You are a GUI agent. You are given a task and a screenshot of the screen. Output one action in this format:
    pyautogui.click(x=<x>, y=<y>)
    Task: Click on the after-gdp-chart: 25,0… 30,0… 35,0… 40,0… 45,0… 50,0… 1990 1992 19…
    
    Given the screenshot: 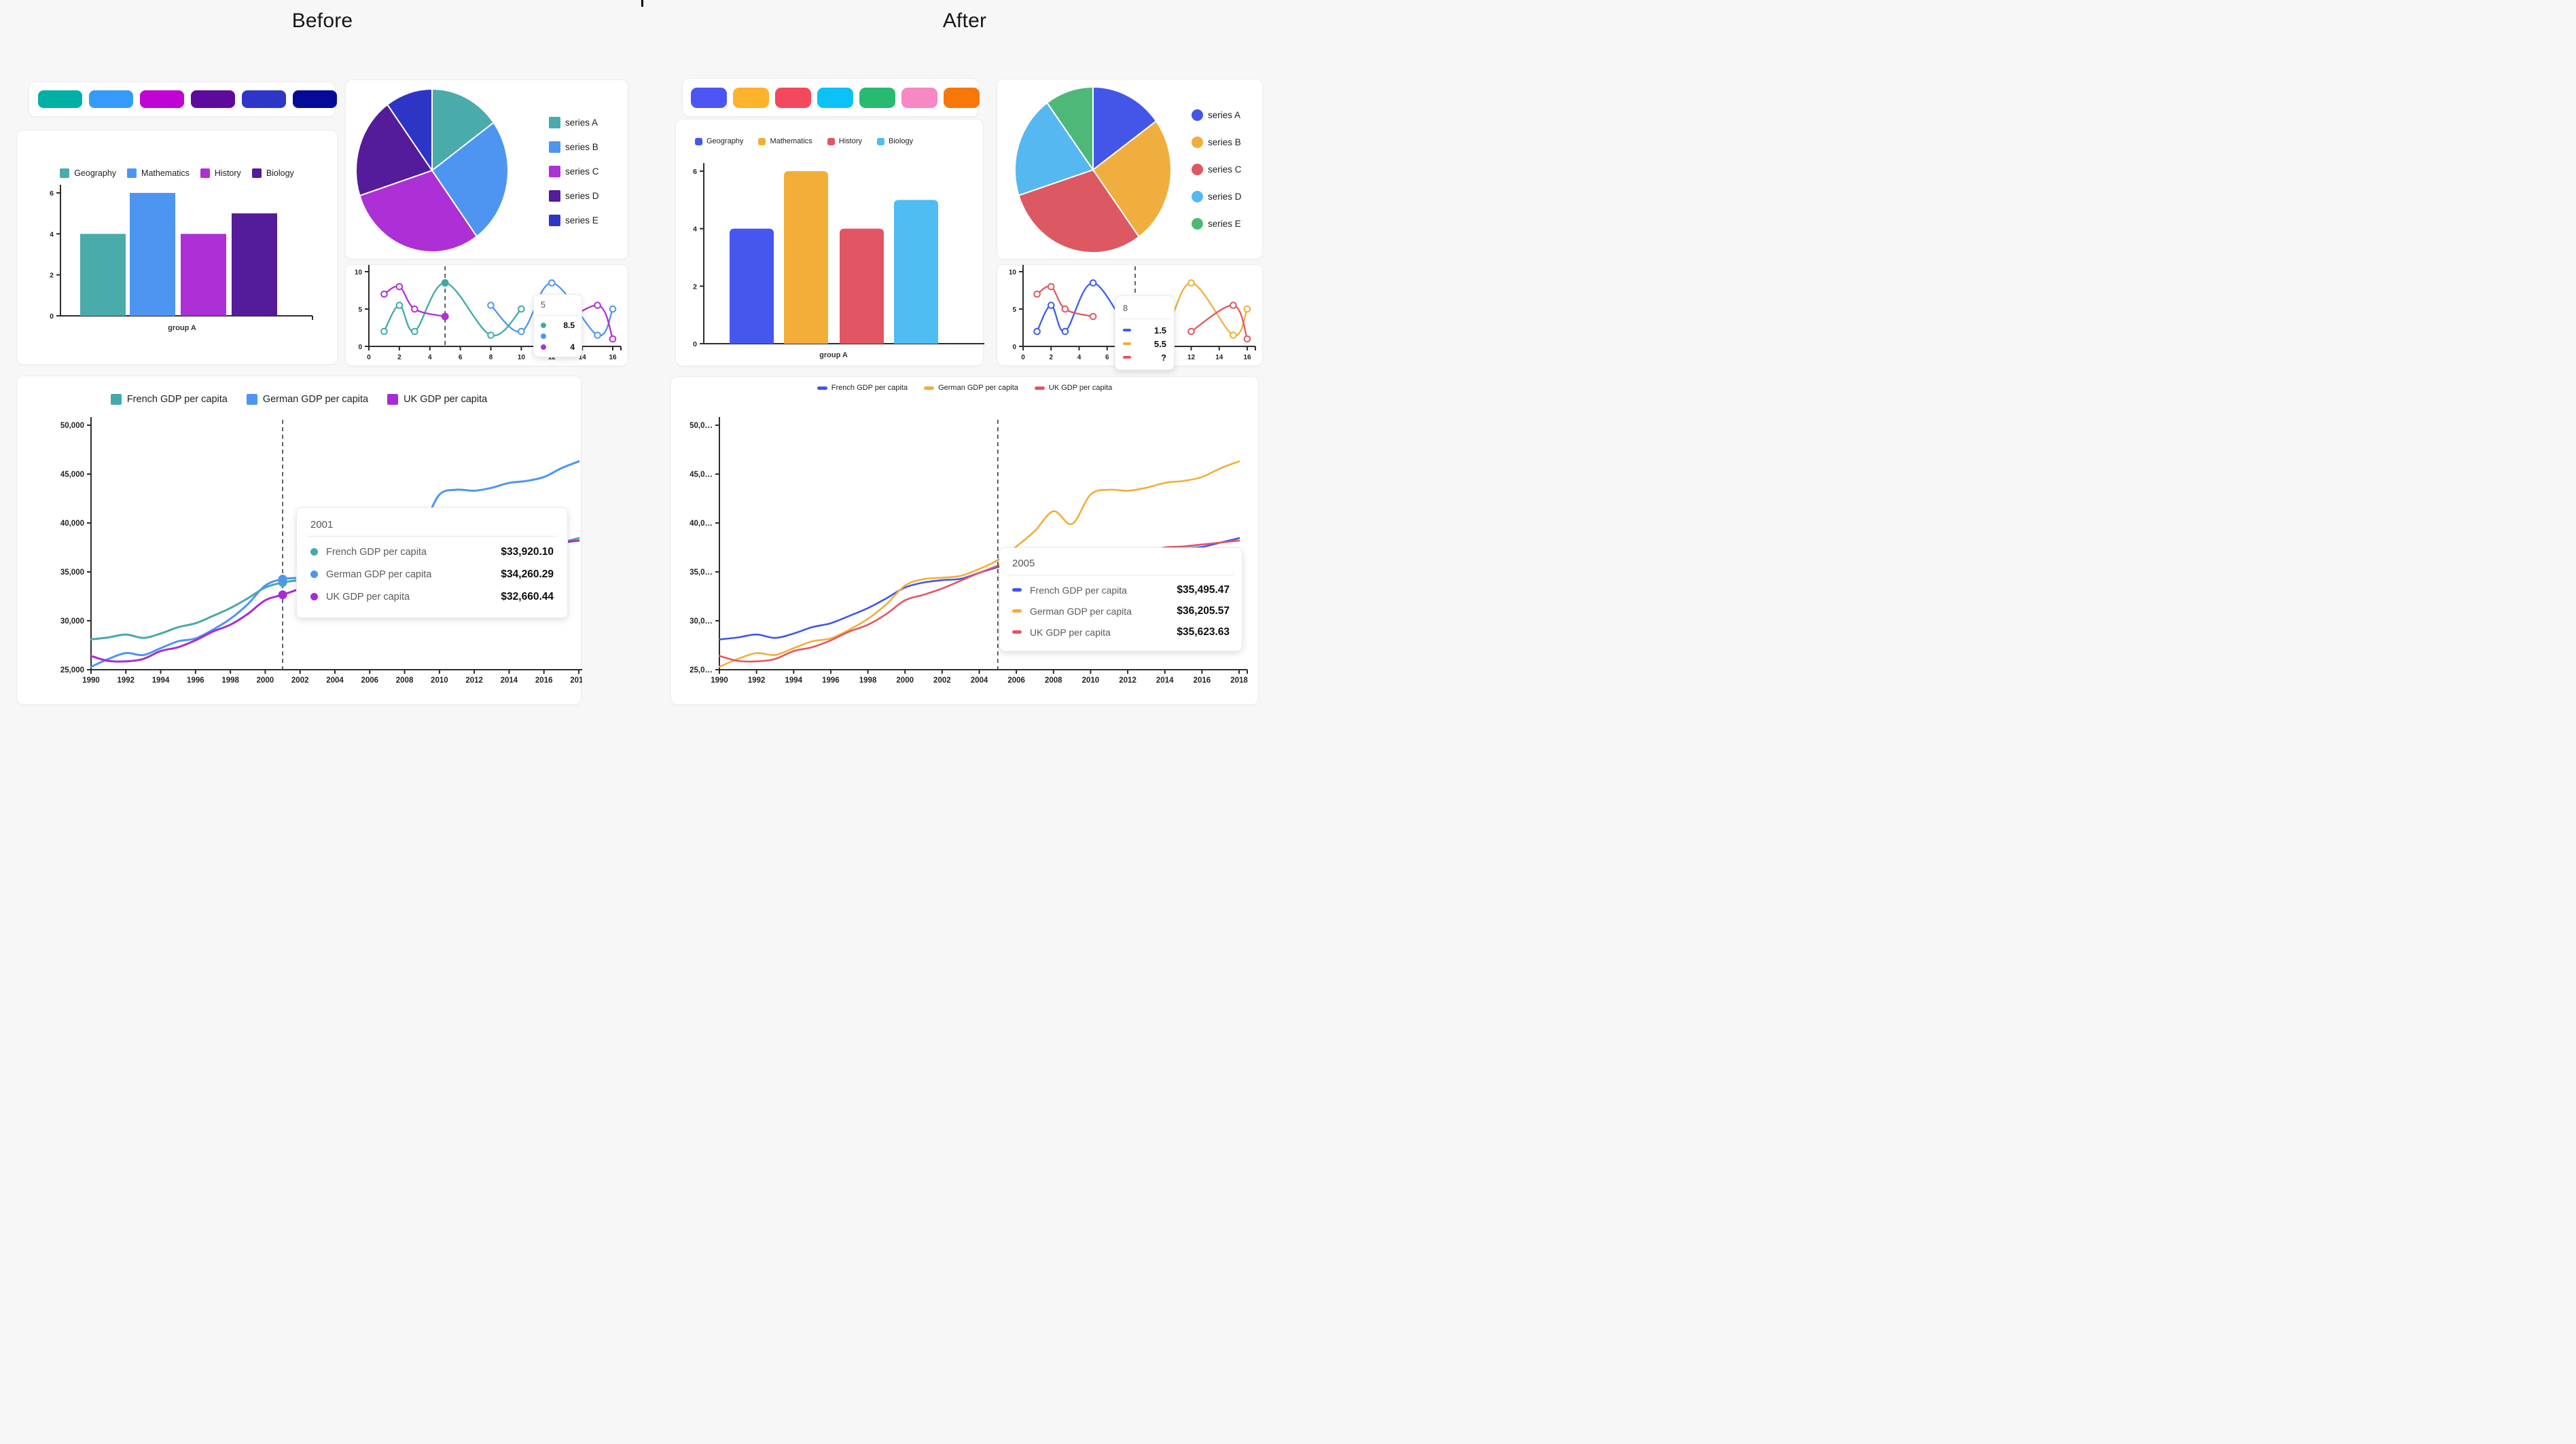 What is the action you would take?
    pyautogui.click(x=965, y=541)
    